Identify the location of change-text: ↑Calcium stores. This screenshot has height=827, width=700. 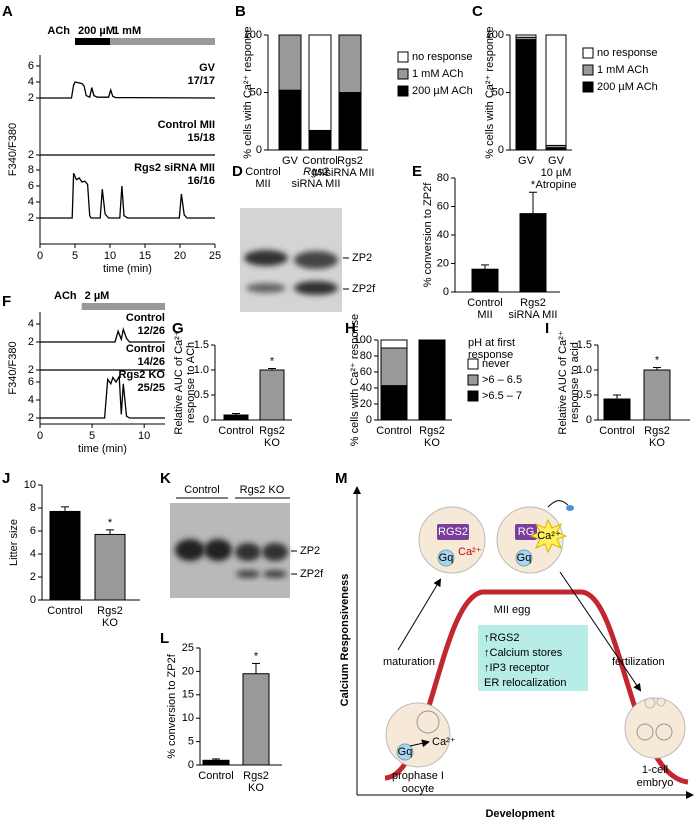
(523, 653).